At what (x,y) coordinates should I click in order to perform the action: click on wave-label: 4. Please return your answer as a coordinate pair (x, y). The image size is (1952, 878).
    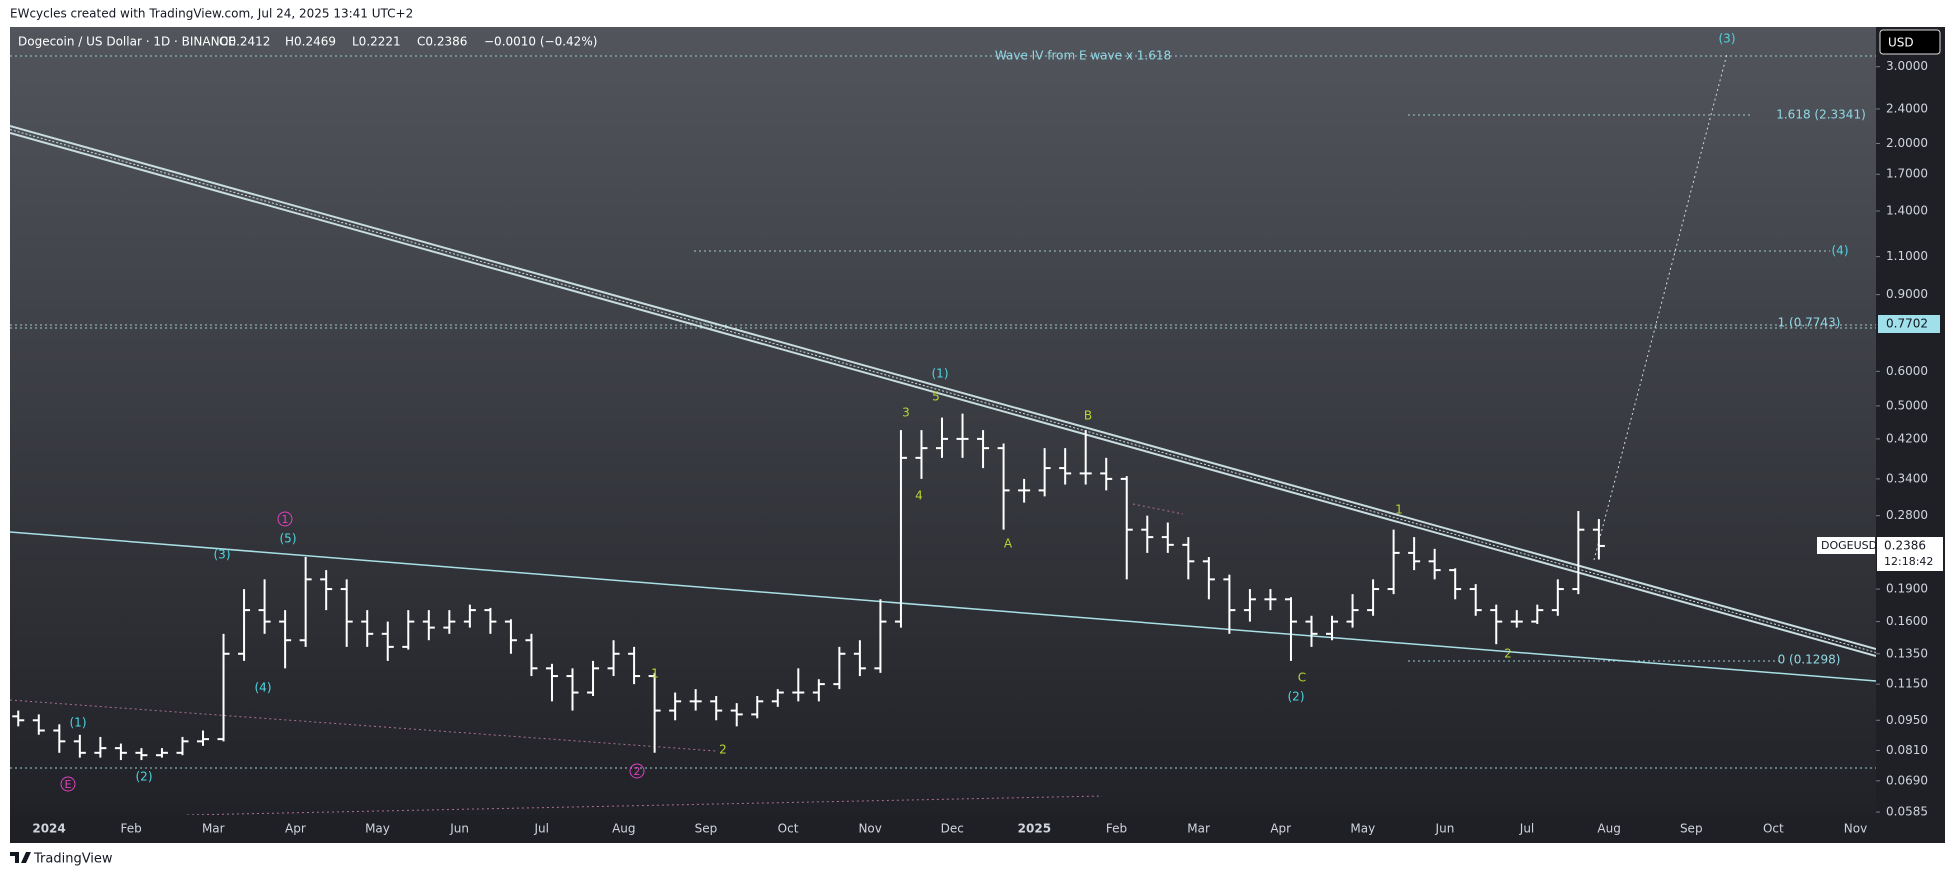
    Looking at the image, I should click on (919, 496).